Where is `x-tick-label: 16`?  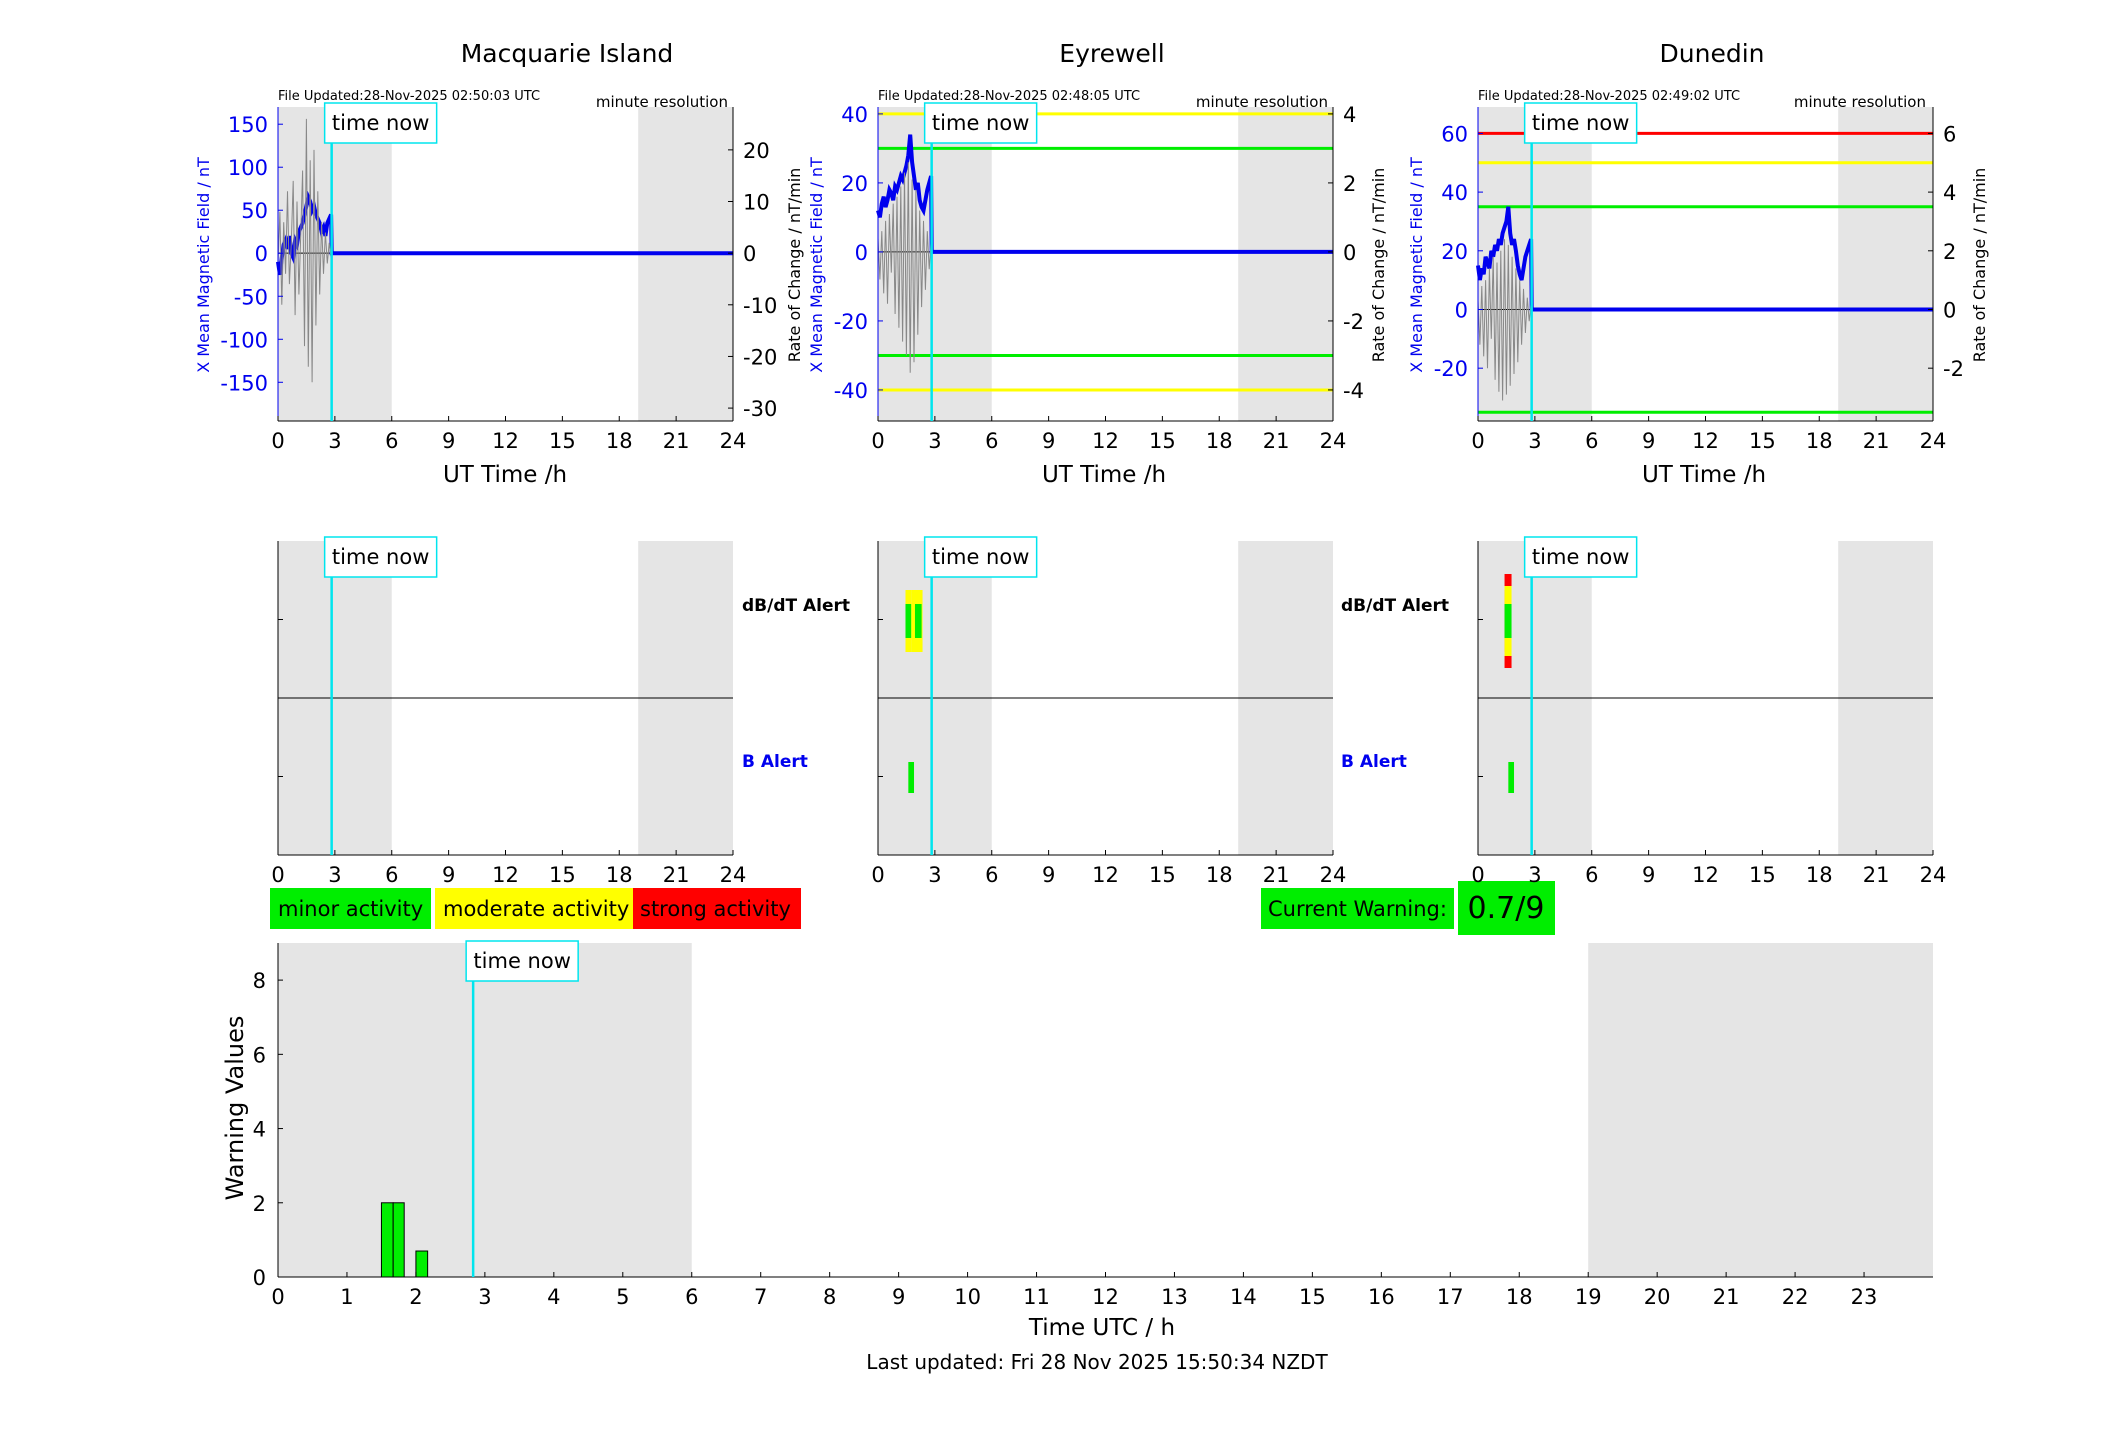 x-tick-label: 16 is located at coordinates (1381, 1297).